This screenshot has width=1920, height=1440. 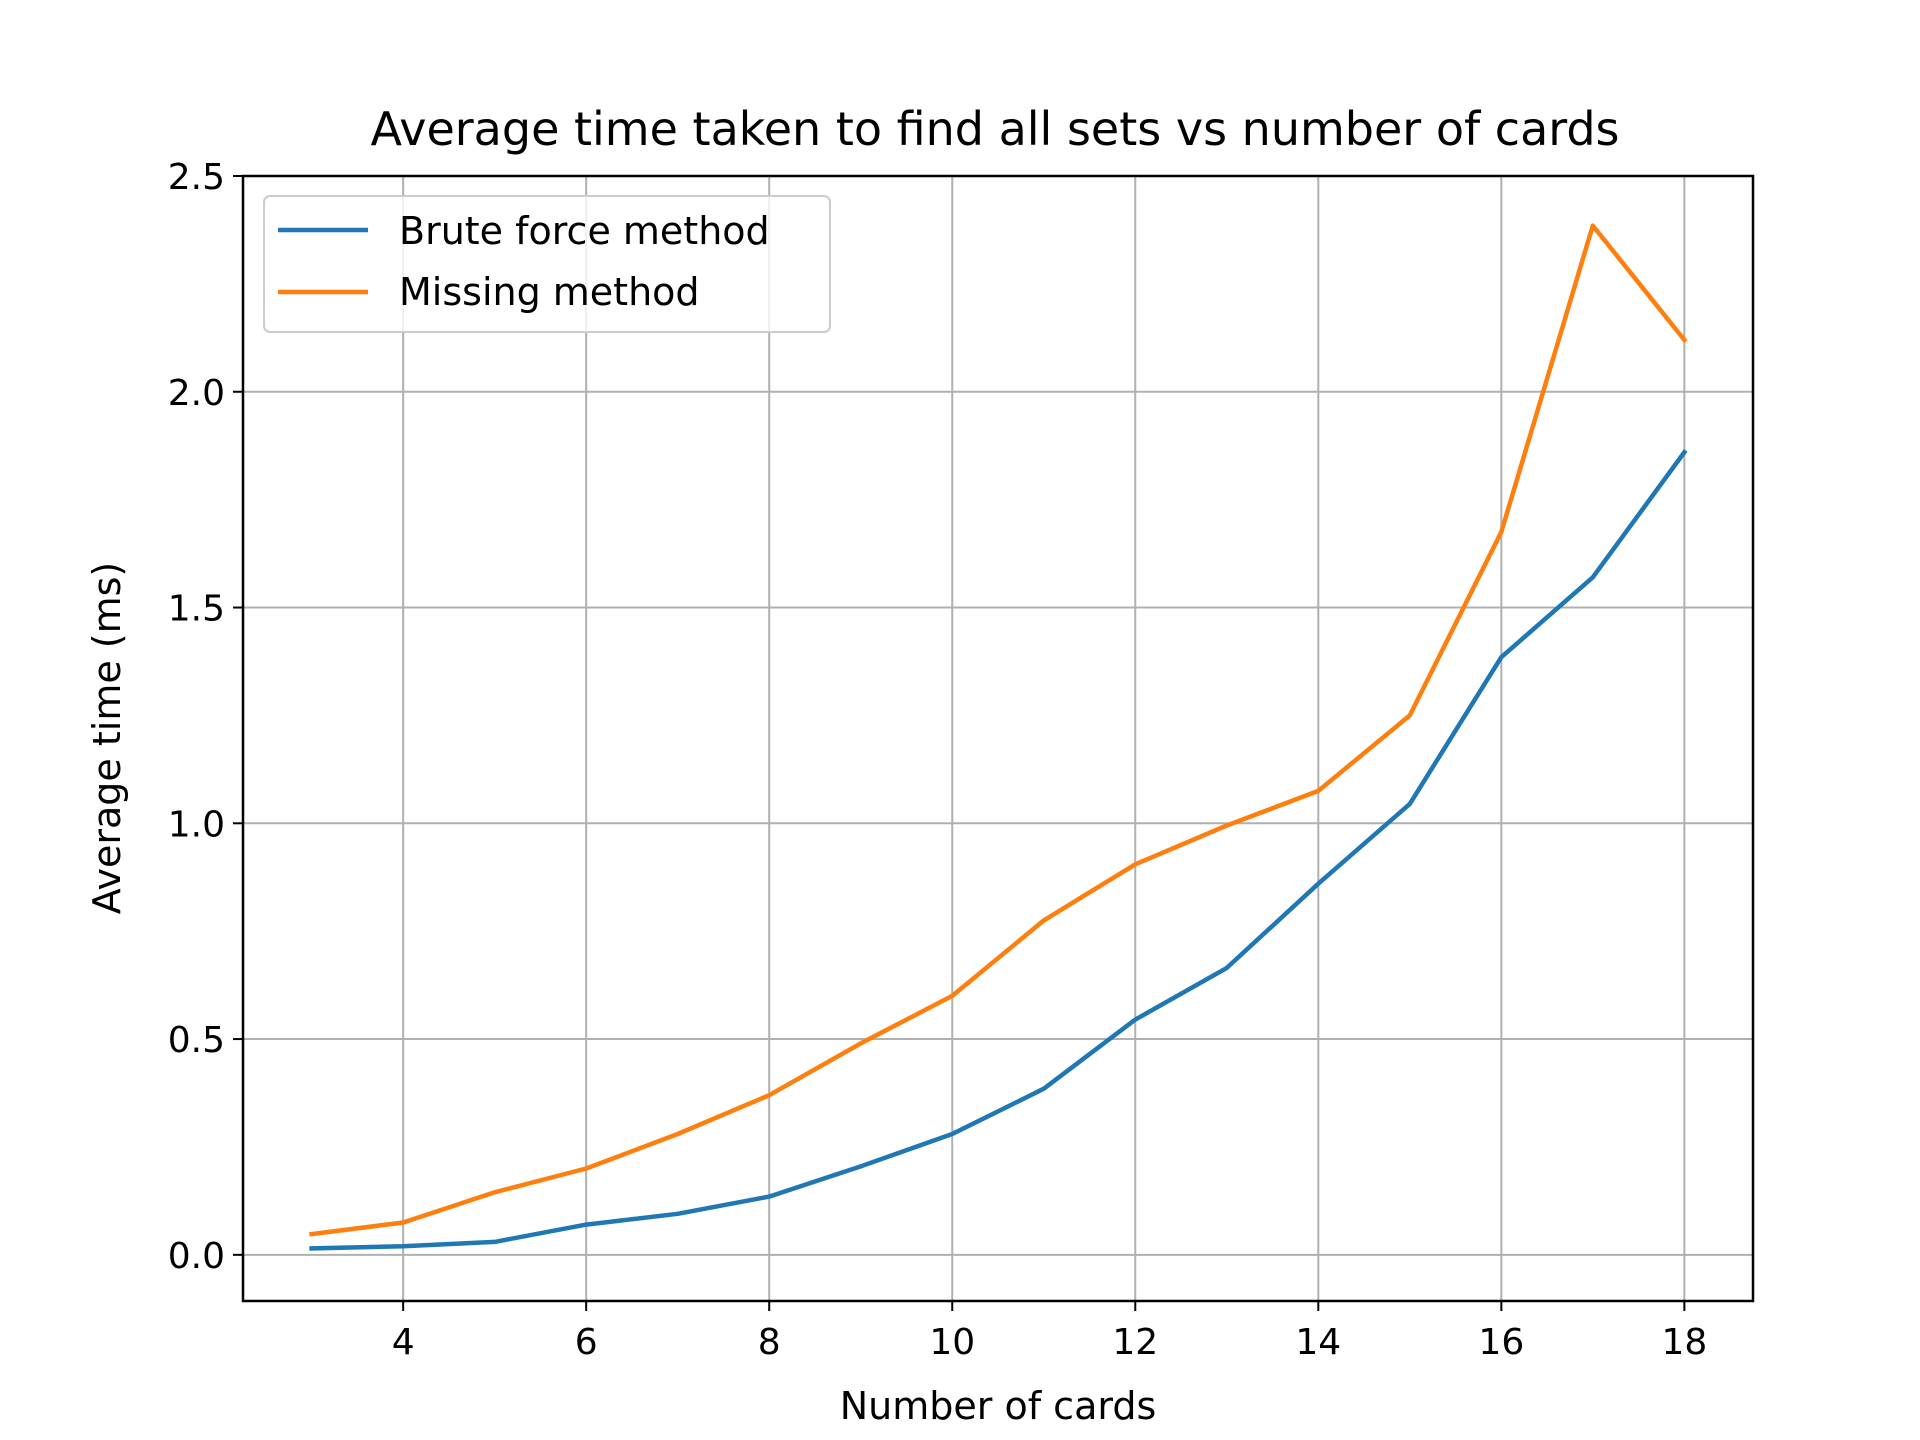 I want to click on x-tick-label: 8, so click(x=769, y=1342).